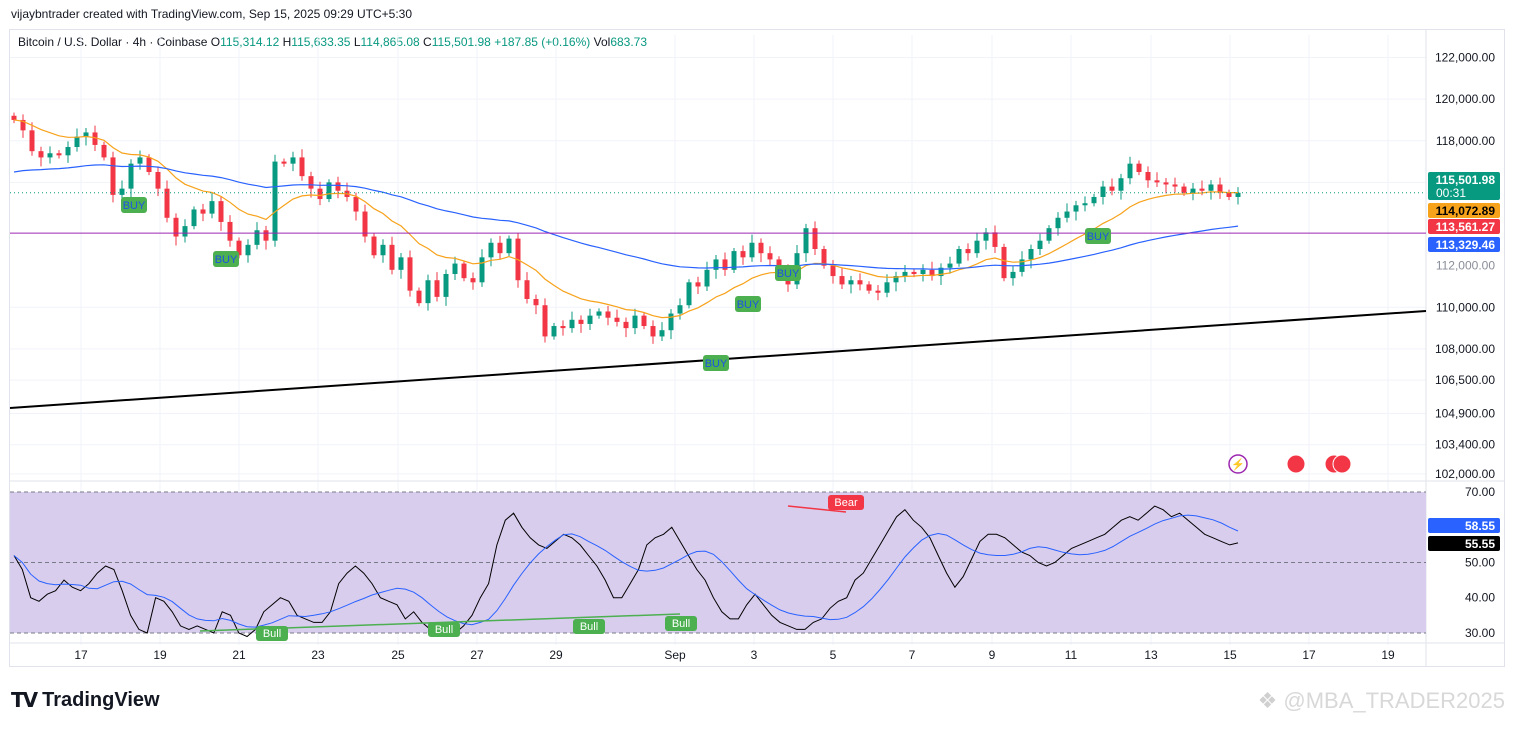  I want to click on buy-signal-box, so click(716, 363).